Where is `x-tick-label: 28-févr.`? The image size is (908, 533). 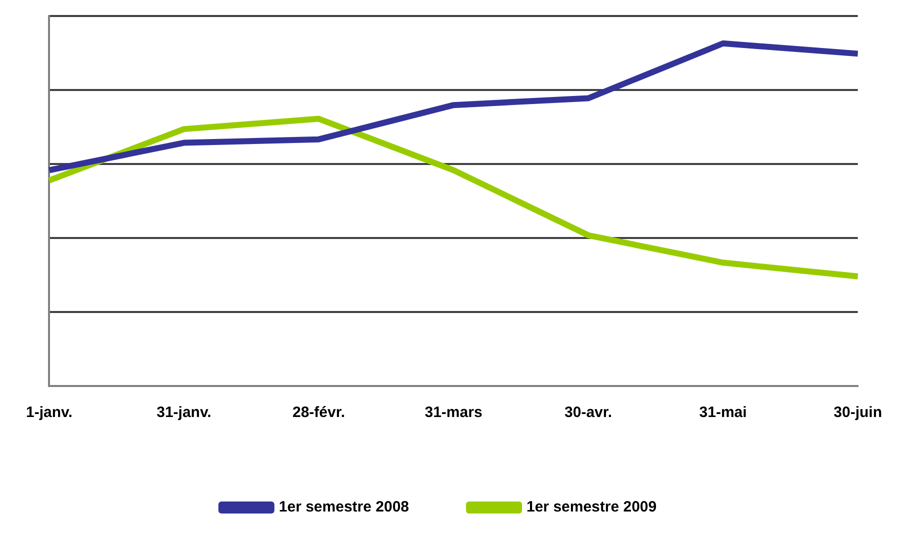 x-tick-label: 28-févr. is located at coordinates (319, 413).